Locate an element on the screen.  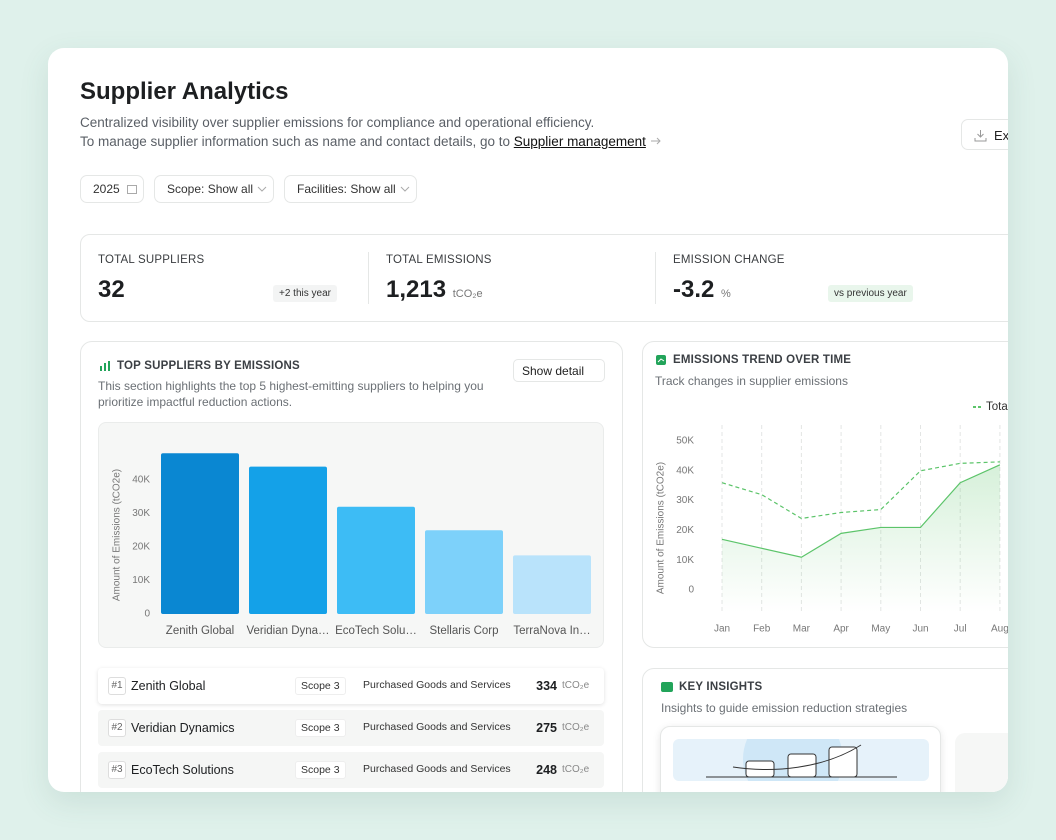
filter-label: Facilities: Show all is located at coordinates (346, 189).